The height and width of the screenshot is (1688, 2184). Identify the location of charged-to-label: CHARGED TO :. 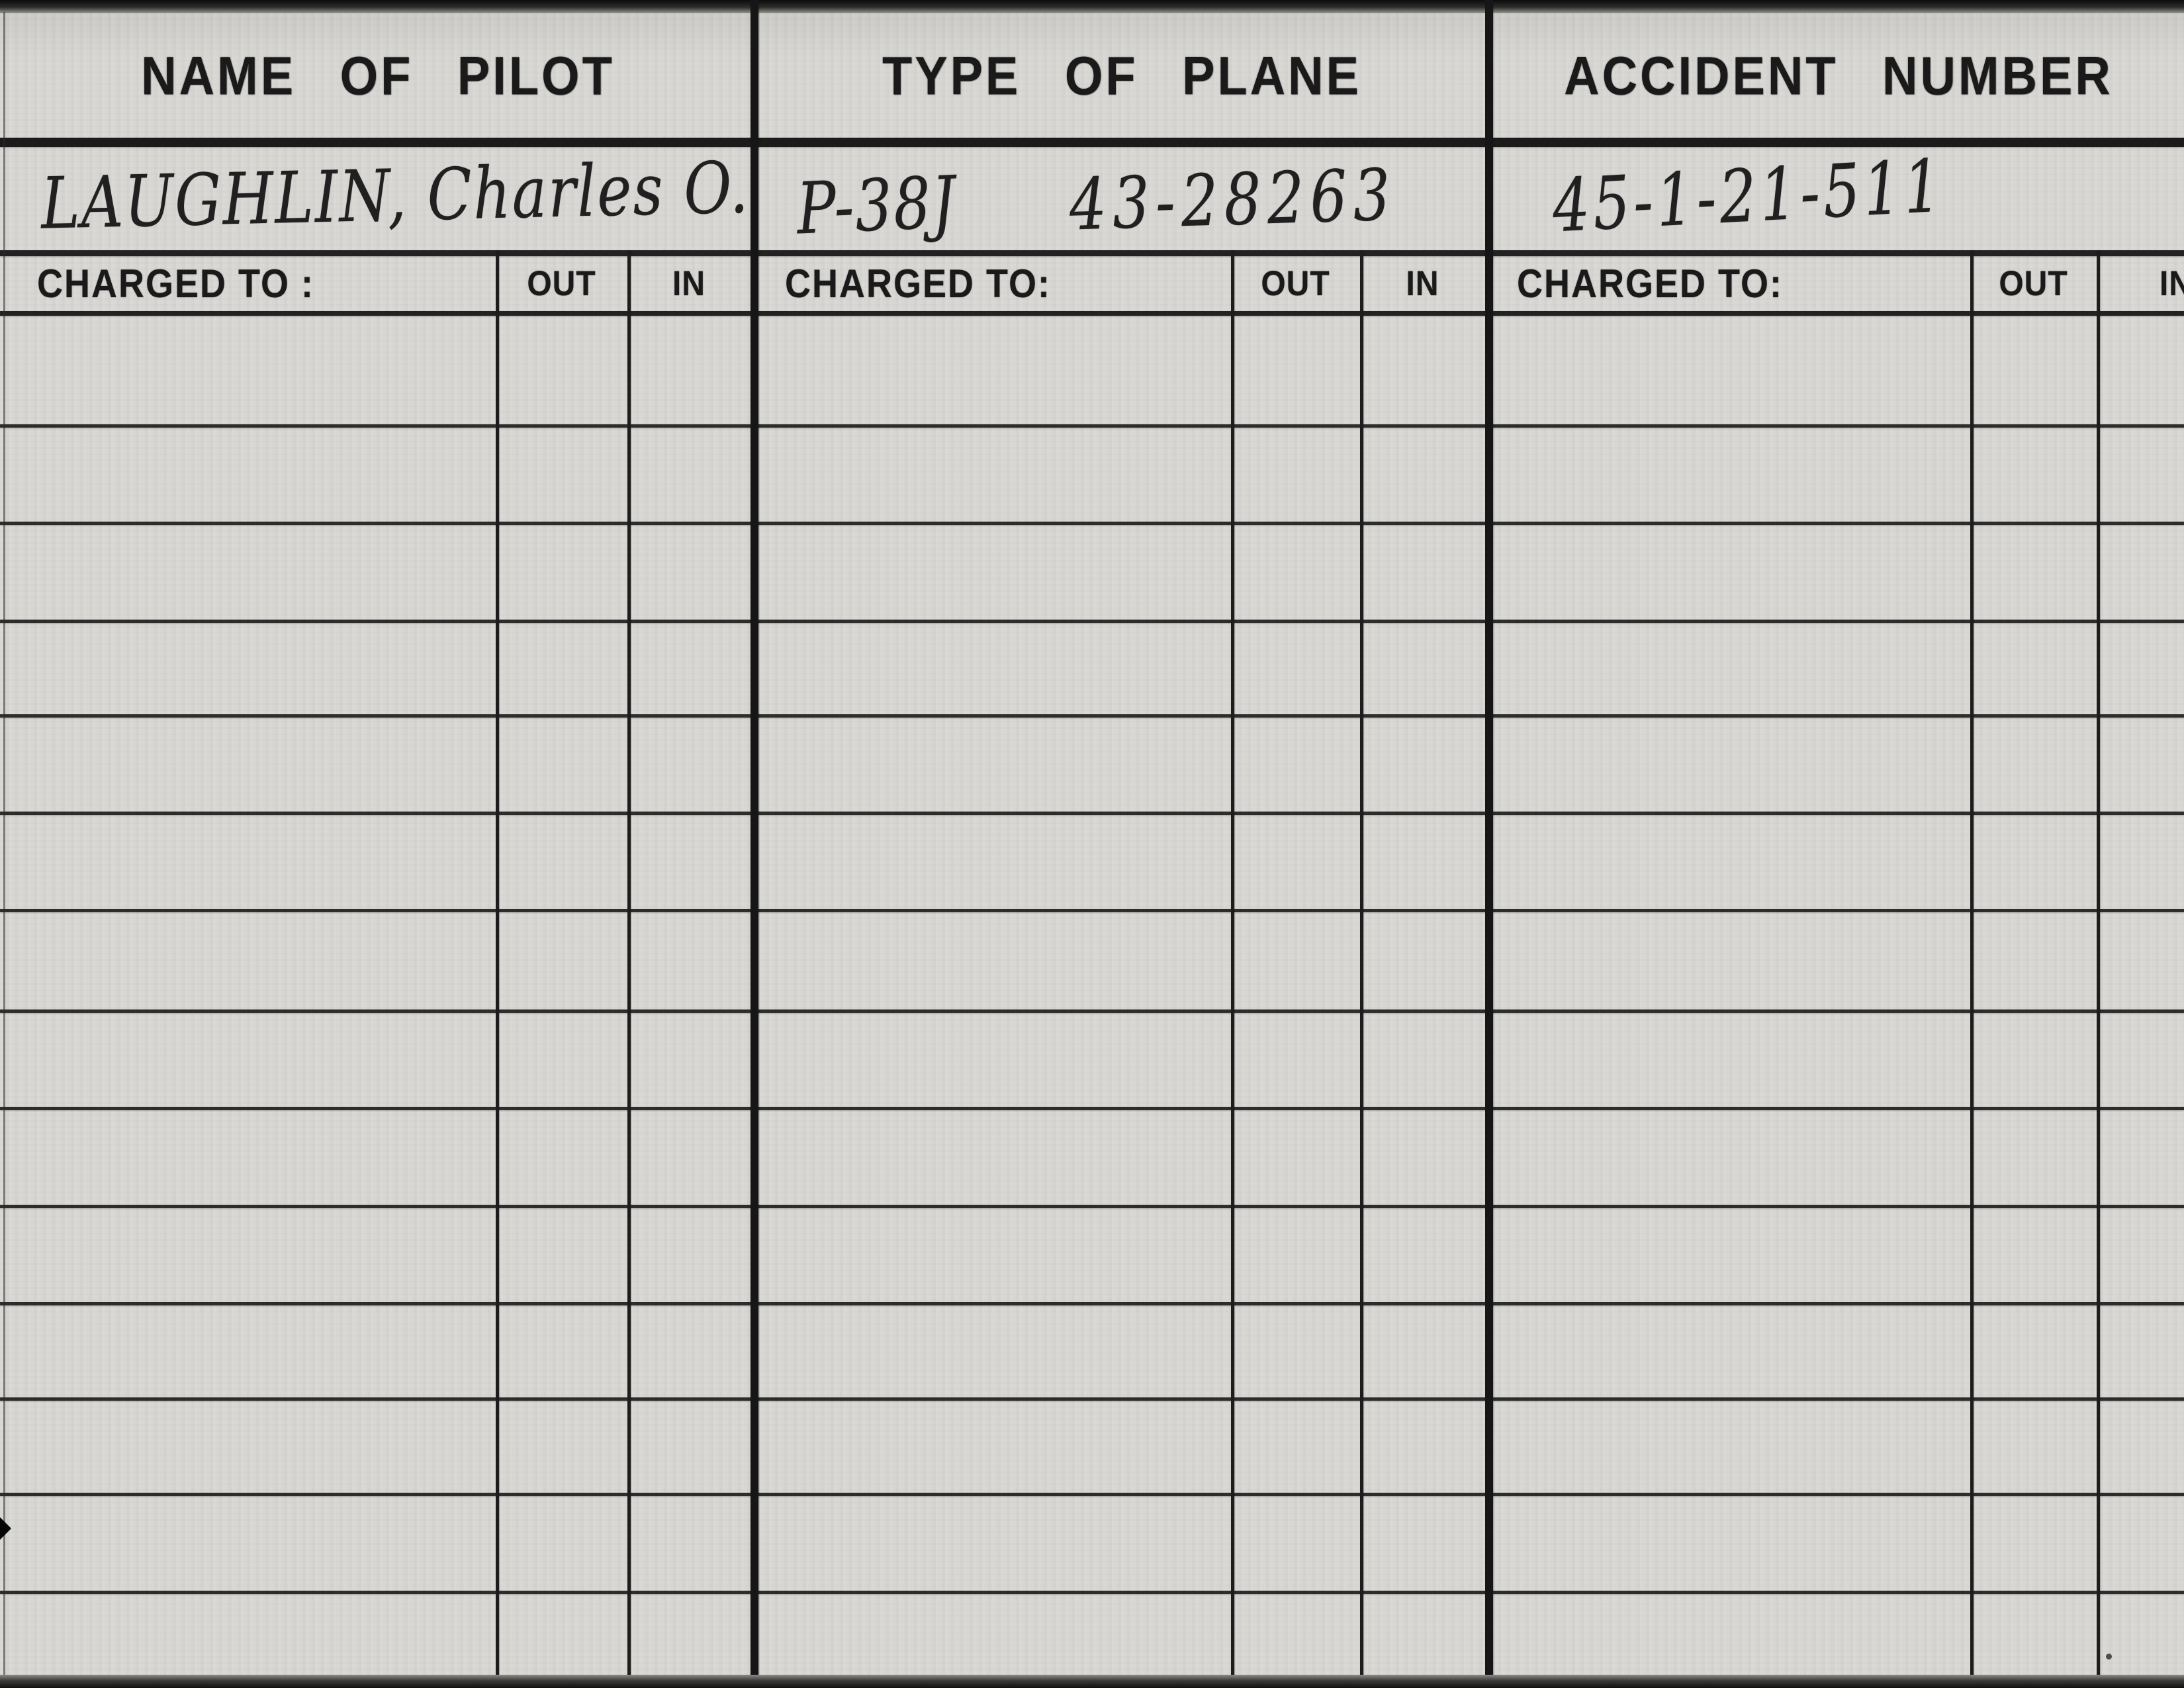
(176, 283).